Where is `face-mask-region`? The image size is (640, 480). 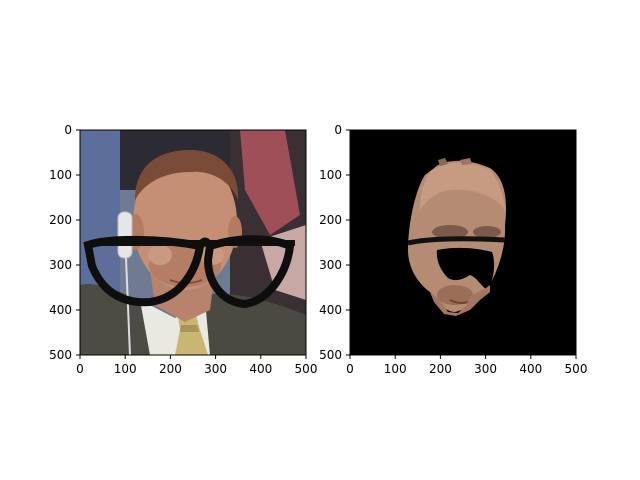 face-mask-region is located at coordinates (457, 237).